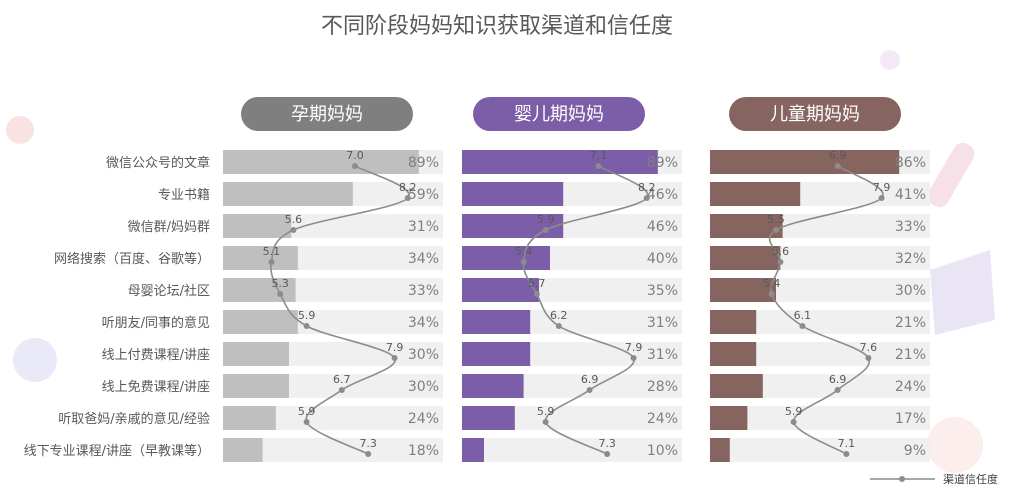 The width and height of the screenshot is (1013, 493). Describe the element at coordinates (599, 155) in the screenshot. I see `trust-value-label: 7.1` at that location.